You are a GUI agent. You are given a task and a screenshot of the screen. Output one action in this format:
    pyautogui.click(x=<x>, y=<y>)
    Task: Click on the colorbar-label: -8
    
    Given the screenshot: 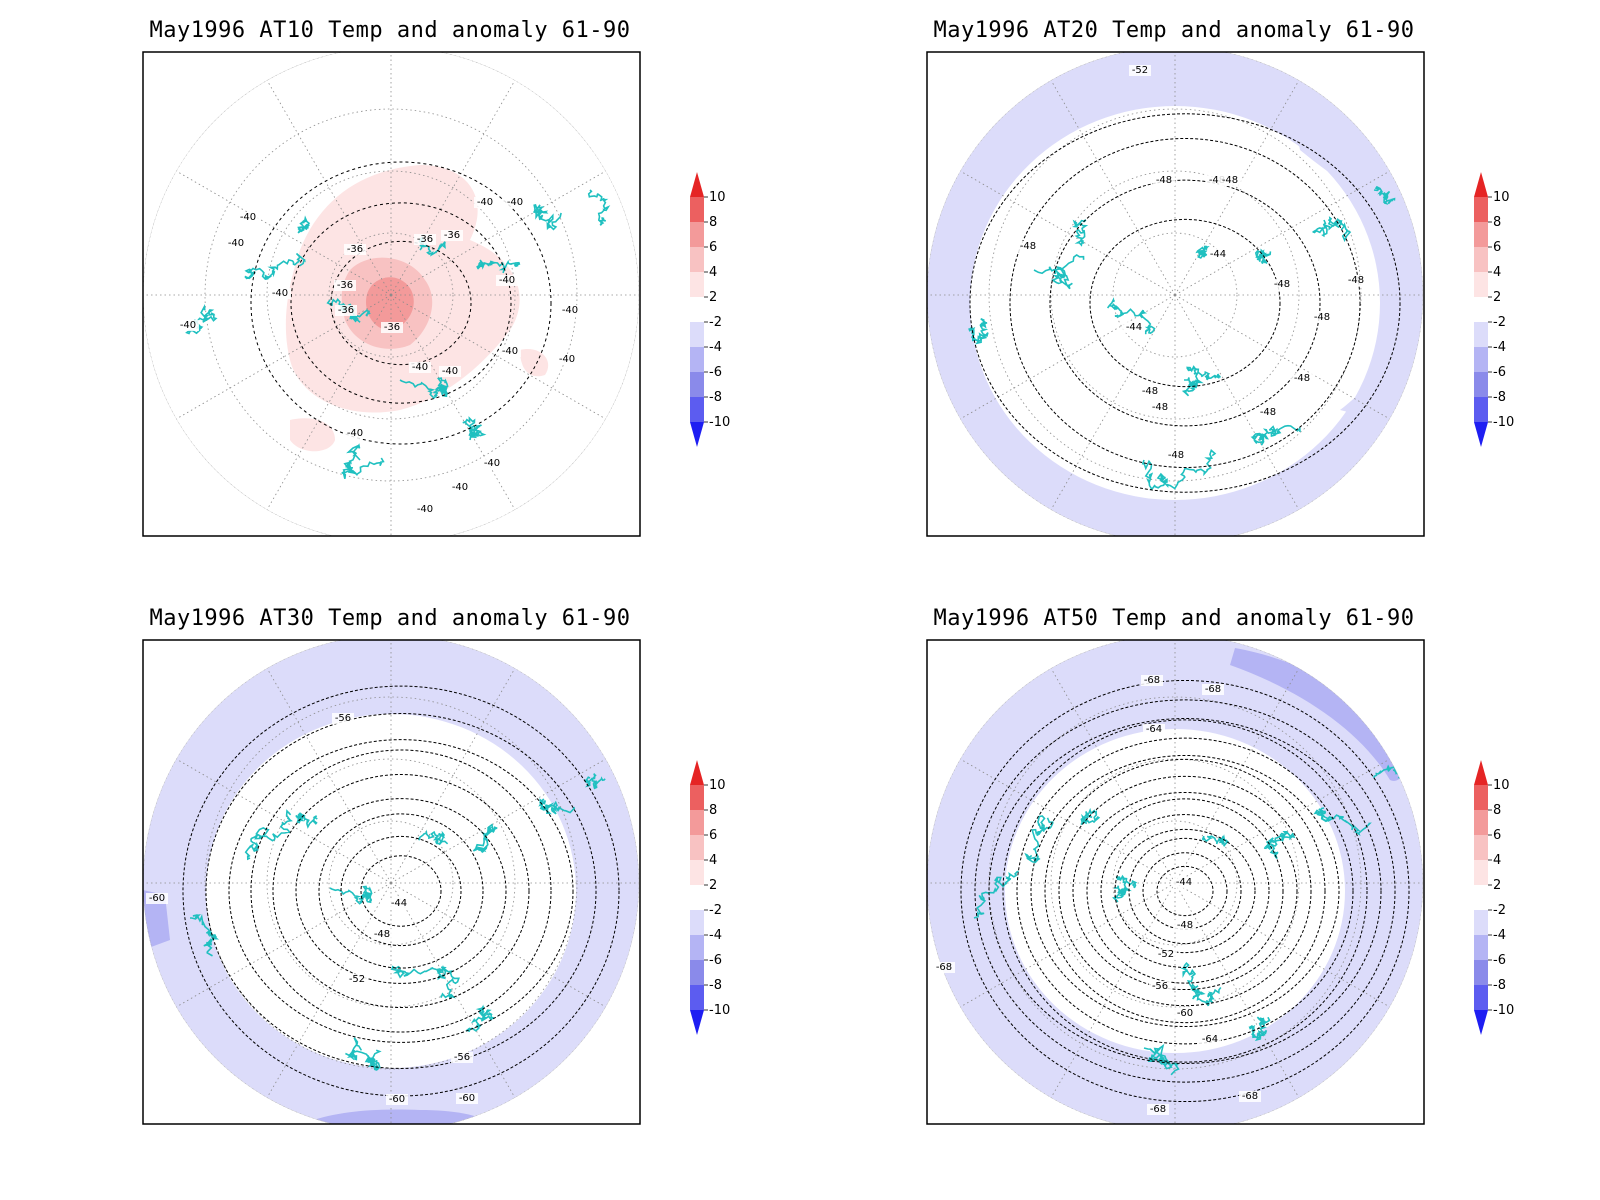 What is the action you would take?
    pyautogui.click(x=1499, y=397)
    